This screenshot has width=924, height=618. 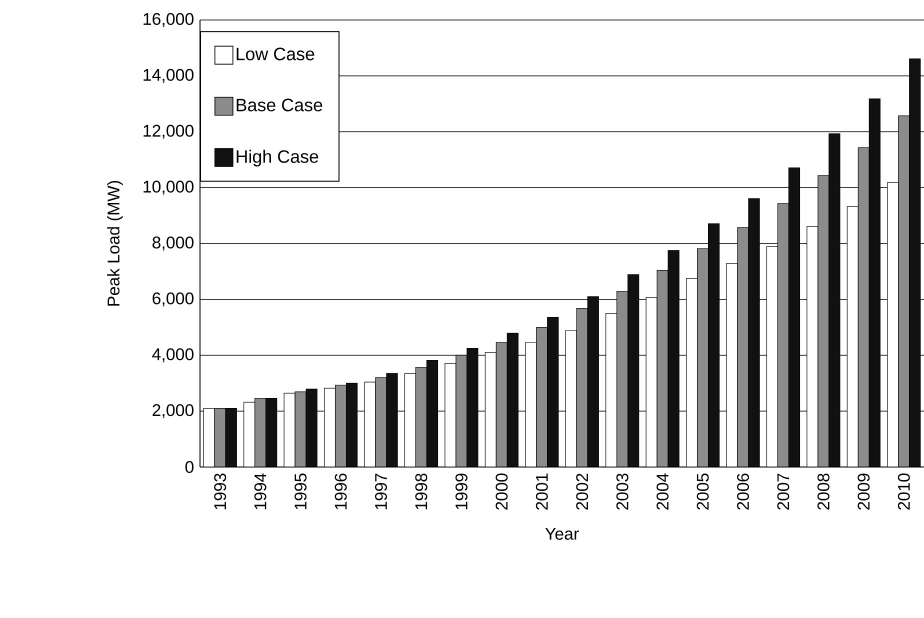 What do you see at coordinates (169, 19) in the screenshot?
I see `y-tick-label: 16,000` at bounding box center [169, 19].